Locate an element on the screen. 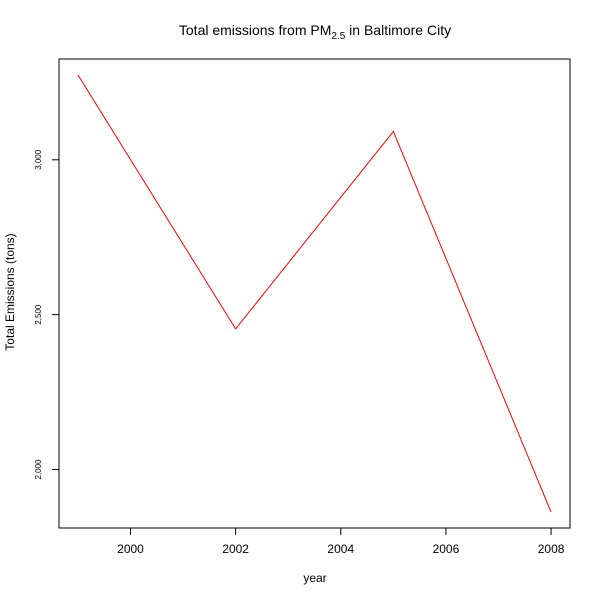  y-tick-label: 2,500 is located at coordinates (38, 314).